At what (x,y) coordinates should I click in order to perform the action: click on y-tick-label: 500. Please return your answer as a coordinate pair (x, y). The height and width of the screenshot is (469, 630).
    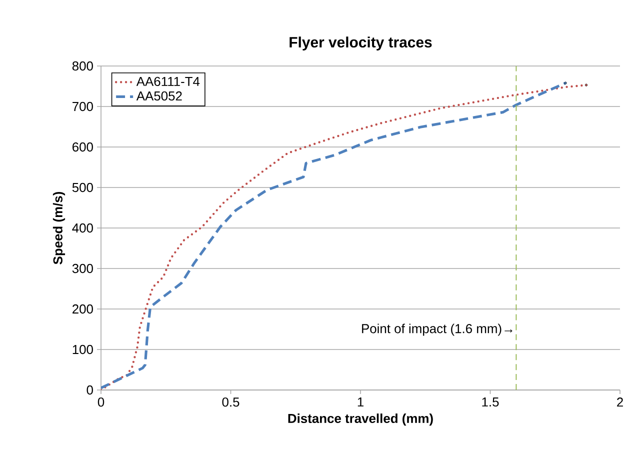
    Looking at the image, I should click on (82, 187).